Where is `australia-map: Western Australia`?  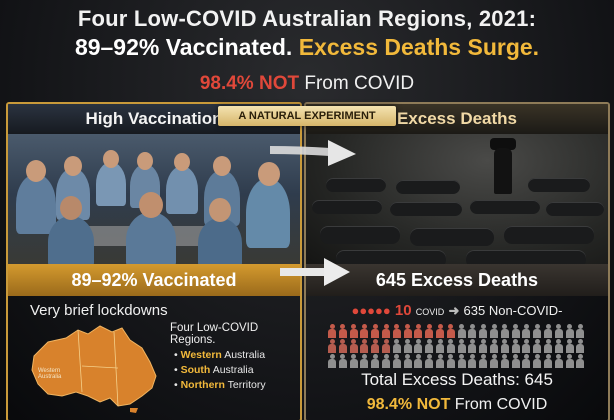 australia-map: Western Australia is located at coordinates (96, 368).